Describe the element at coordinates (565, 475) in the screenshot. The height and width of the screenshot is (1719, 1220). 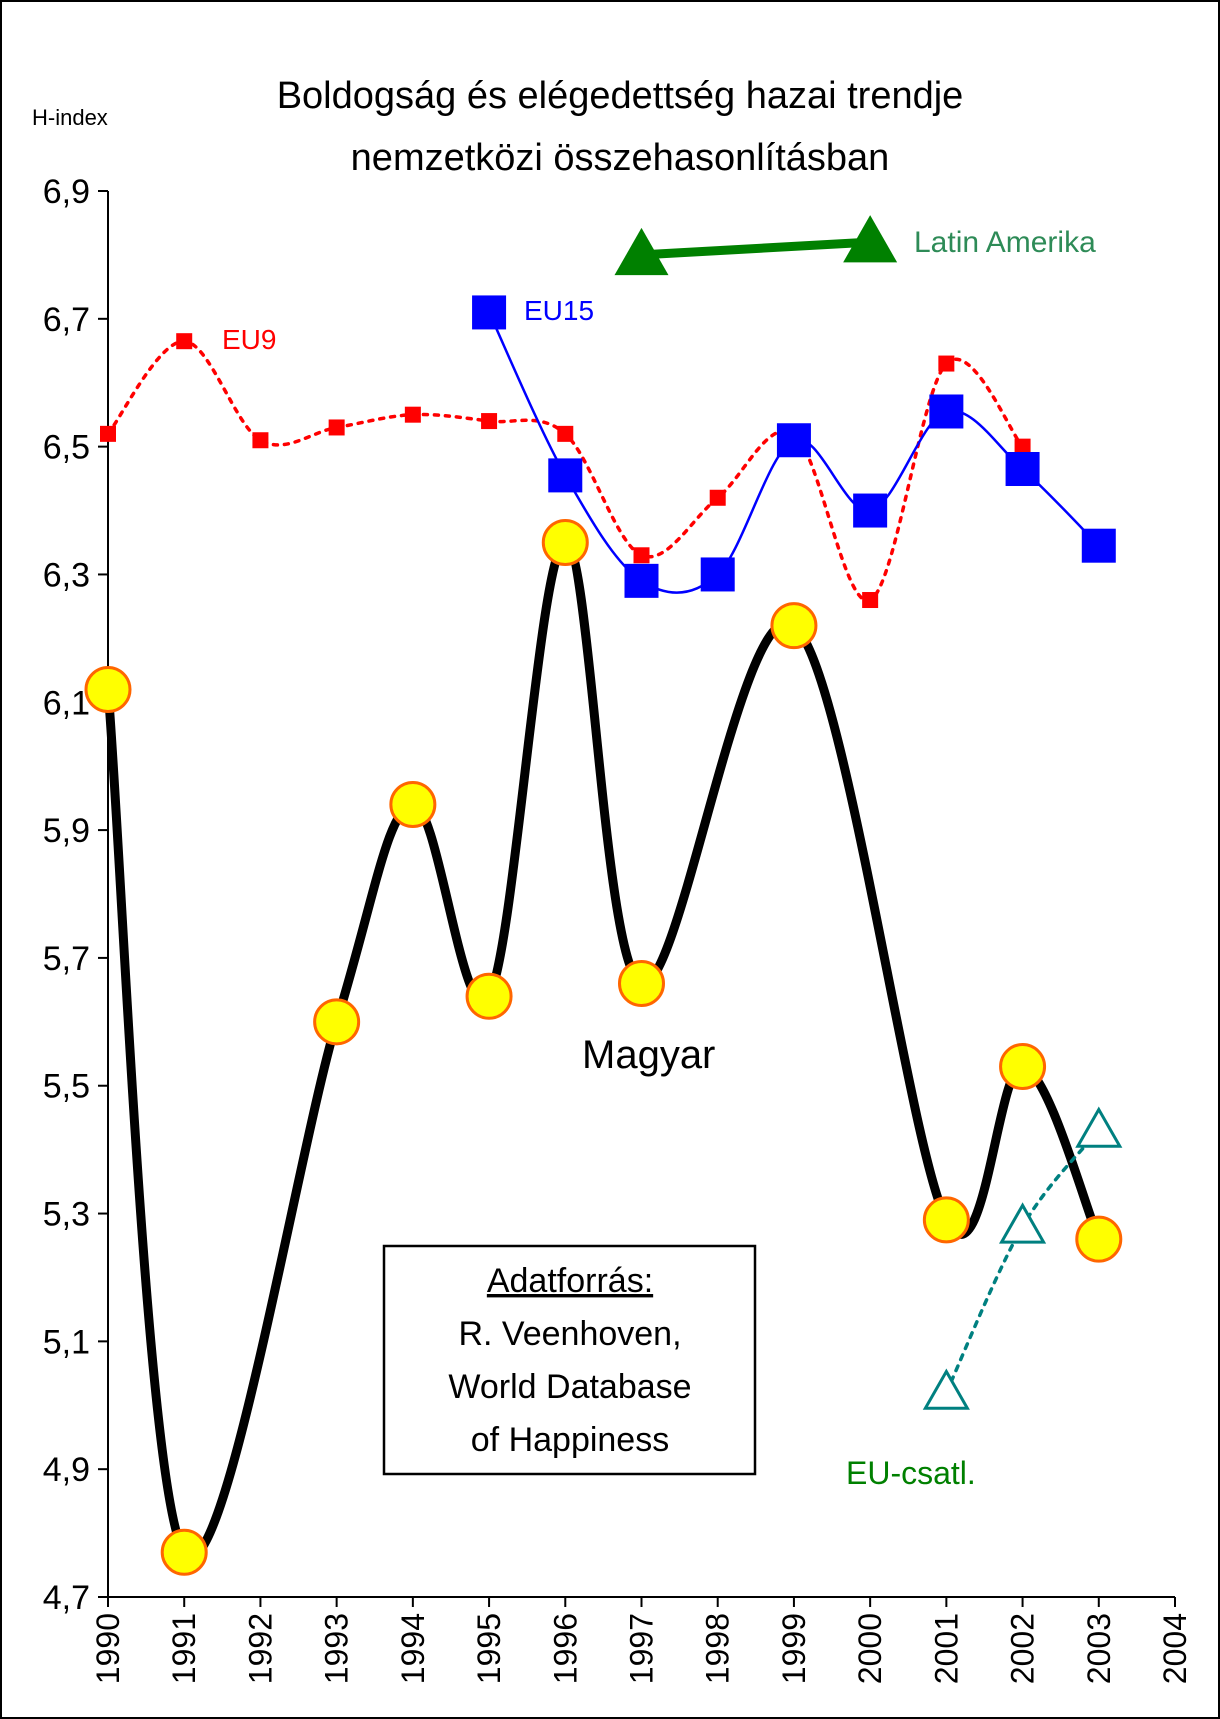
I see `point-eu15-1996` at that location.